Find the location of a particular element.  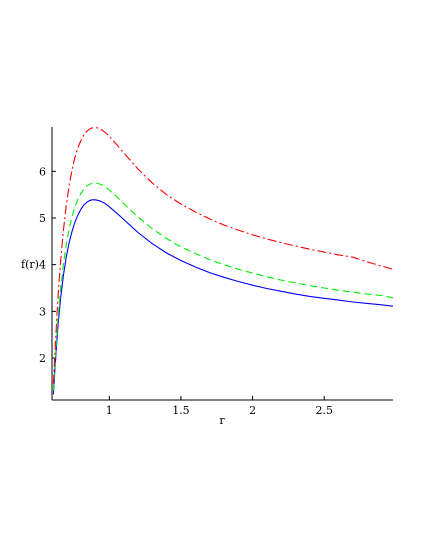

y-tick-label: 2 is located at coordinates (42, 358).